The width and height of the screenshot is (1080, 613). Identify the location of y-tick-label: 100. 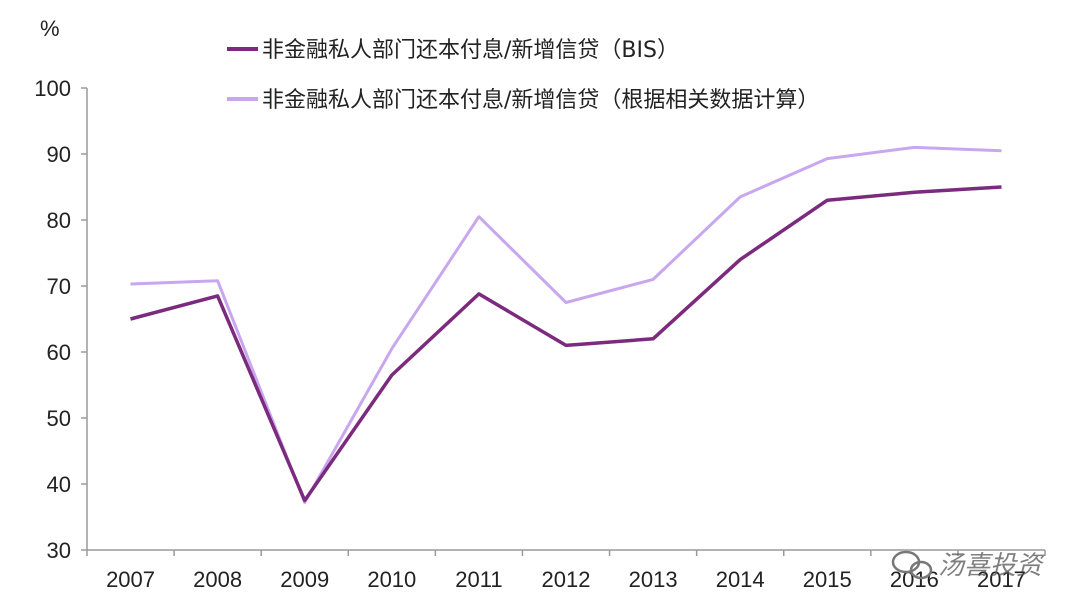
(52, 88).